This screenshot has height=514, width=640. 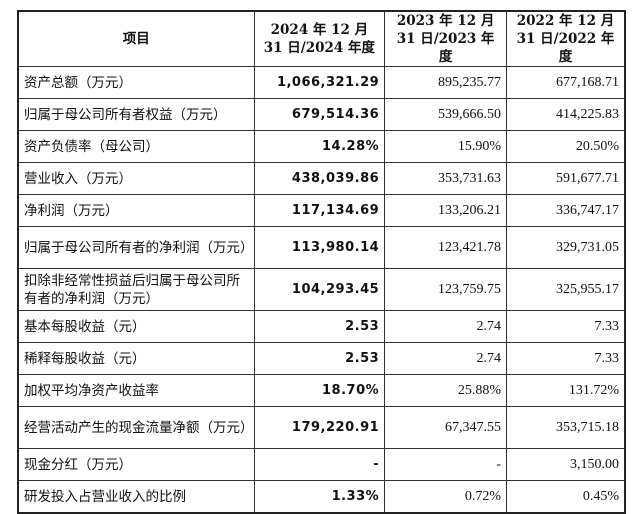 What do you see at coordinates (566, 289) in the screenshot?
I see `value-2022: 325,955.17` at bounding box center [566, 289].